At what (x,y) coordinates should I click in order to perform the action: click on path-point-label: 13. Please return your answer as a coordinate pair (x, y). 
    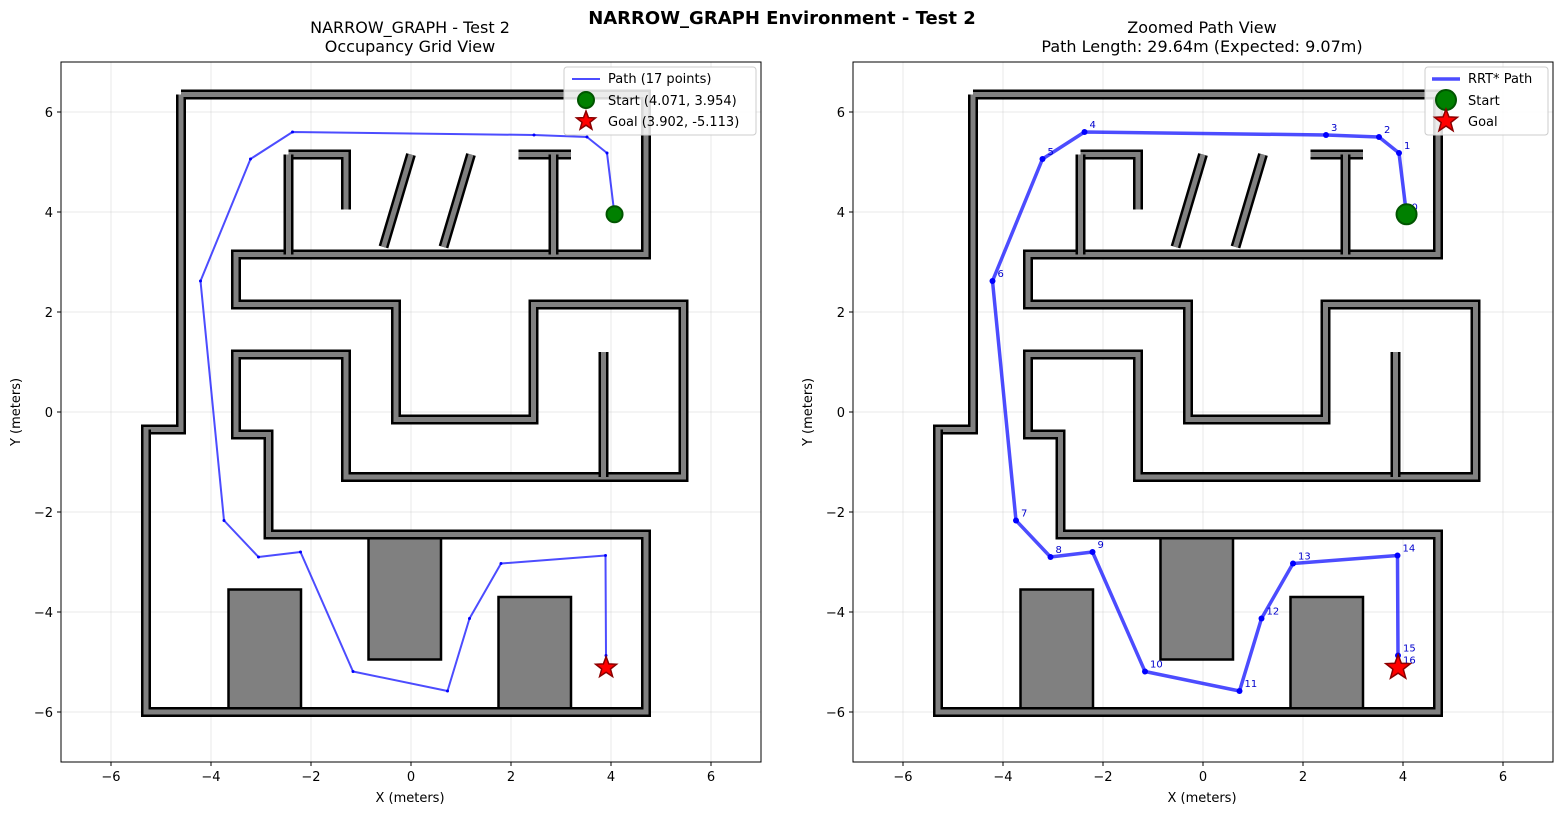
    Looking at the image, I should click on (1304, 557).